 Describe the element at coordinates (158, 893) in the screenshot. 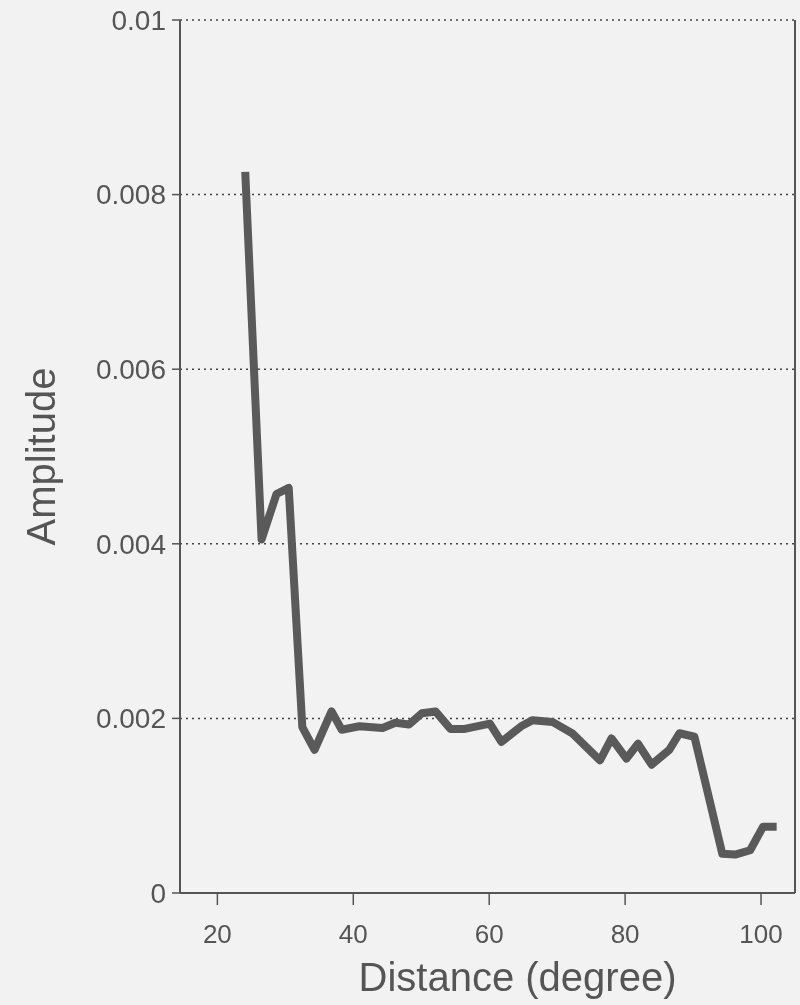

I see `y-tick-label: 0` at that location.